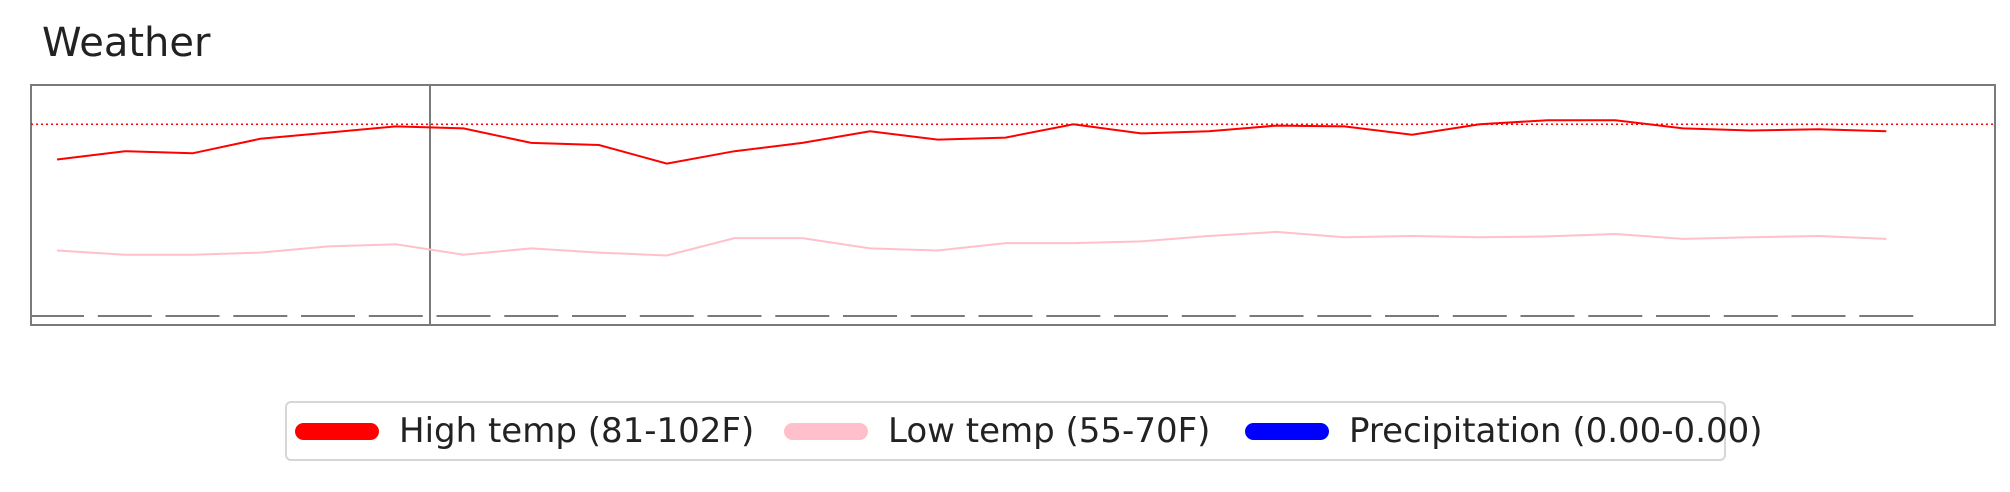 Image resolution: width=2010 pixels, height=492 pixels. I want to click on chart-title: Weather, so click(126, 43).